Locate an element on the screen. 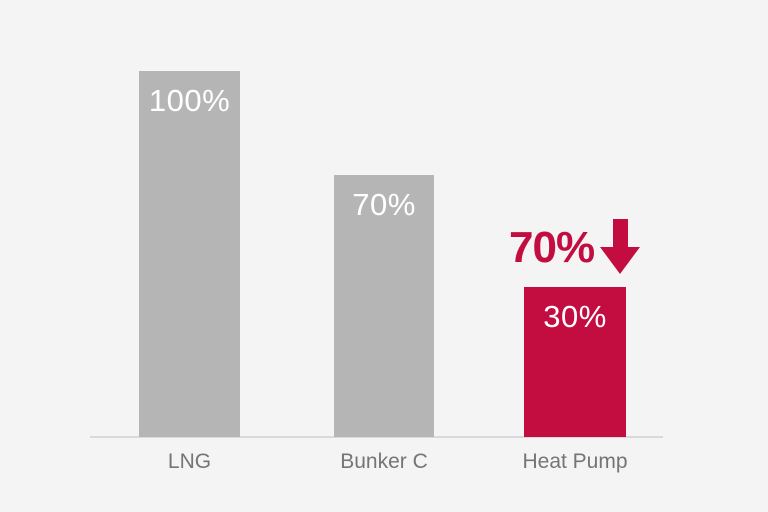  down-arrow-shape is located at coordinates (620, 246).